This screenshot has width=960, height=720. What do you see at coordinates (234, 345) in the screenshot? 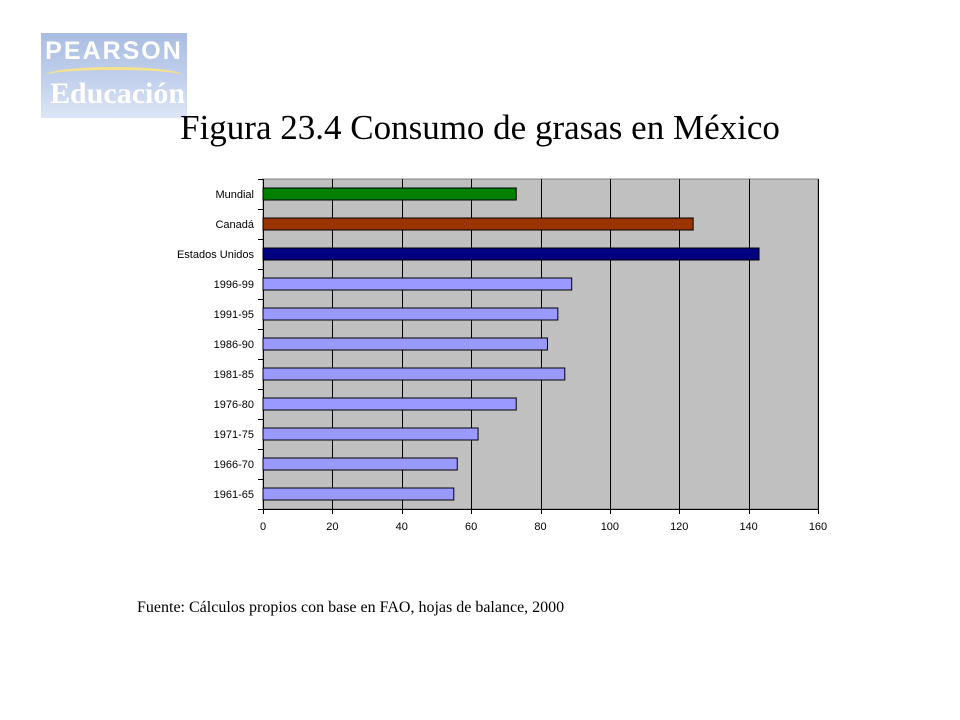
I see `y-tick-label: 1986-90` at bounding box center [234, 345].